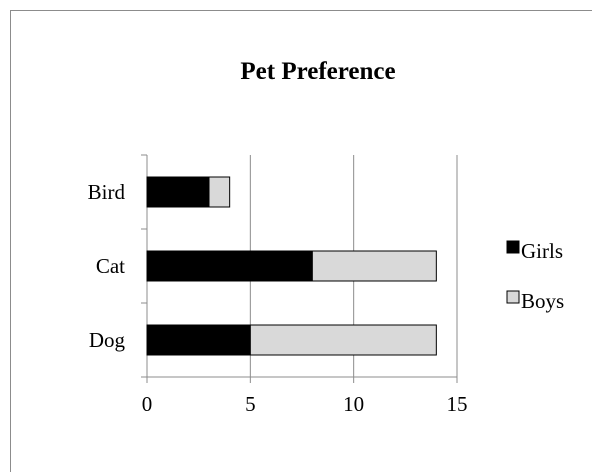 The height and width of the screenshot is (473, 594). Describe the element at coordinates (535, 276) in the screenshot. I see `legend: Girls Boys` at that location.